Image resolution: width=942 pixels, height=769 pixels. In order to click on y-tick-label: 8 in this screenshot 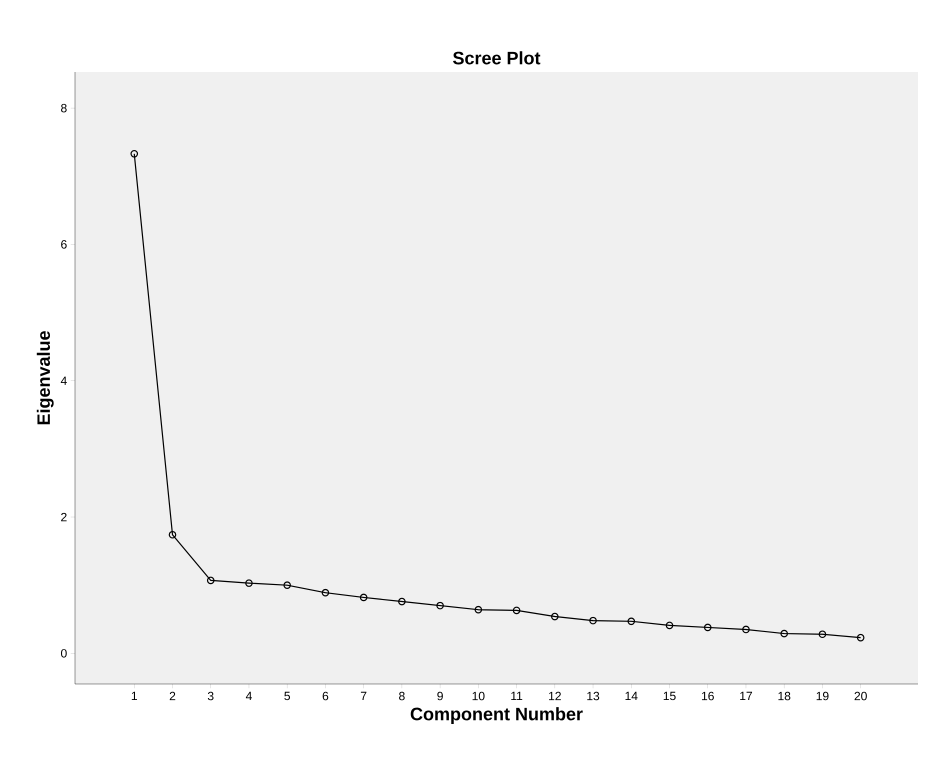, I will do `click(64, 108)`.